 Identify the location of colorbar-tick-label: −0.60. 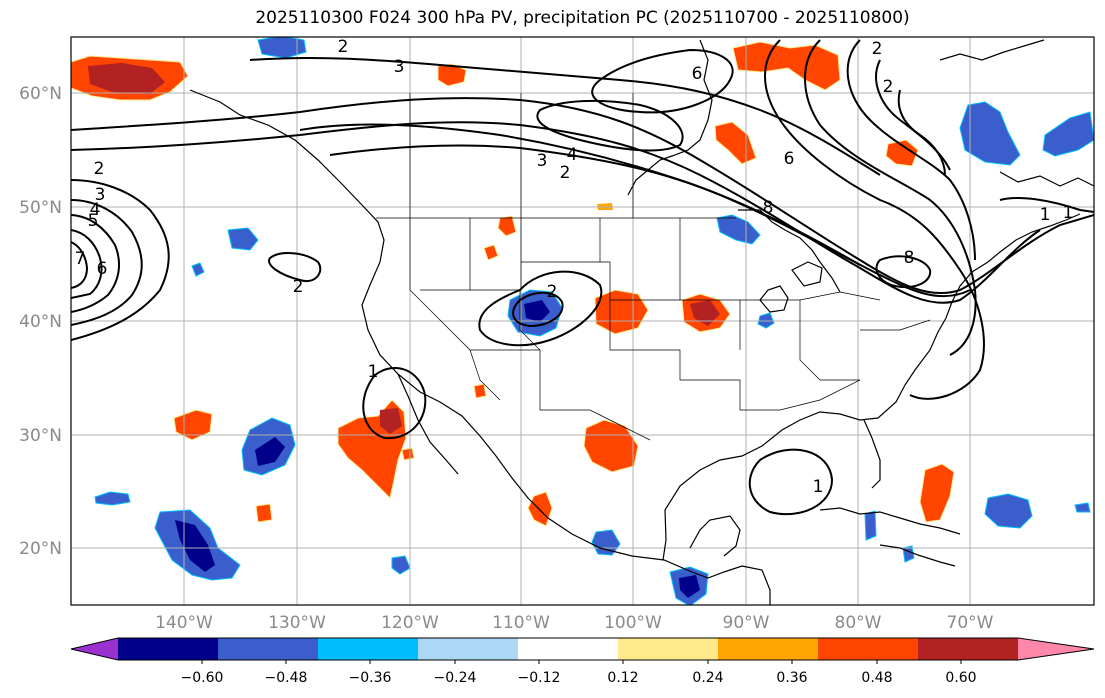
(202, 678).